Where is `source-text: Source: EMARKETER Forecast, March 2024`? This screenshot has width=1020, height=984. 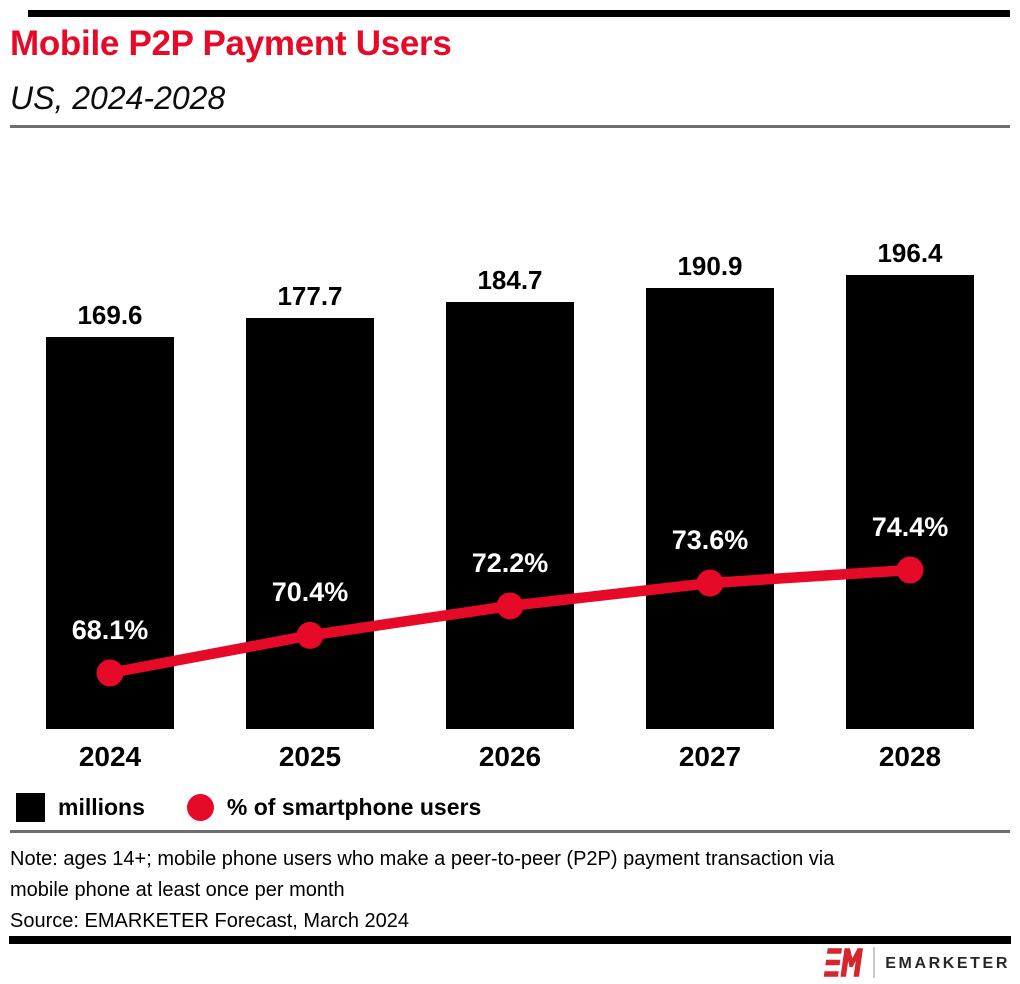 source-text: Source: EMARKETER Forecast, March 2024 is located at coordinates (210, 921).